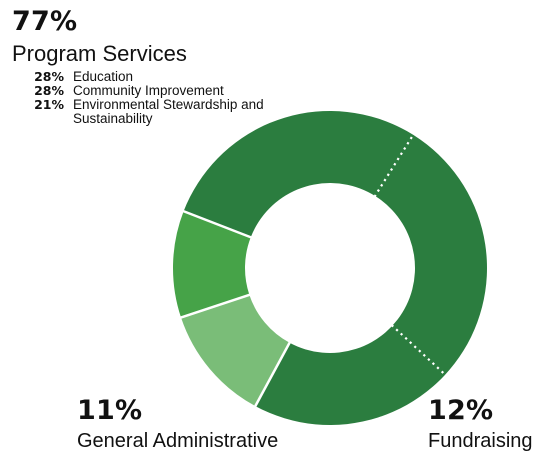 The width and height of the screenshot is (553, 453). Describe the element at coordinates (461, 410) in the screenshot. I see `fundraising-percent: 12%` at that location.